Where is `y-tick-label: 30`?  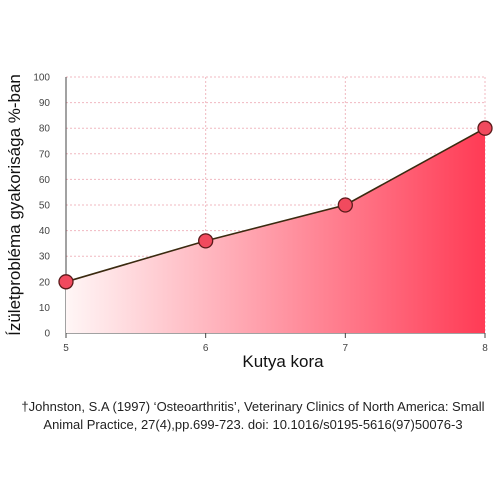
y-tick-label: 30 is located at coordinates (45, 257).